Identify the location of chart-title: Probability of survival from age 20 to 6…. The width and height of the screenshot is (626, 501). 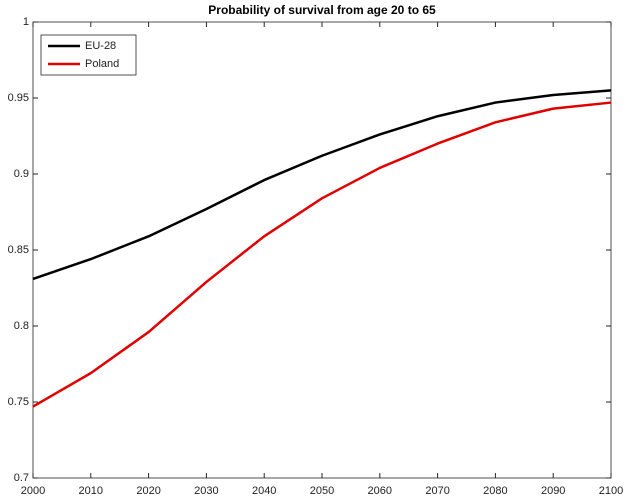
(322, 10).